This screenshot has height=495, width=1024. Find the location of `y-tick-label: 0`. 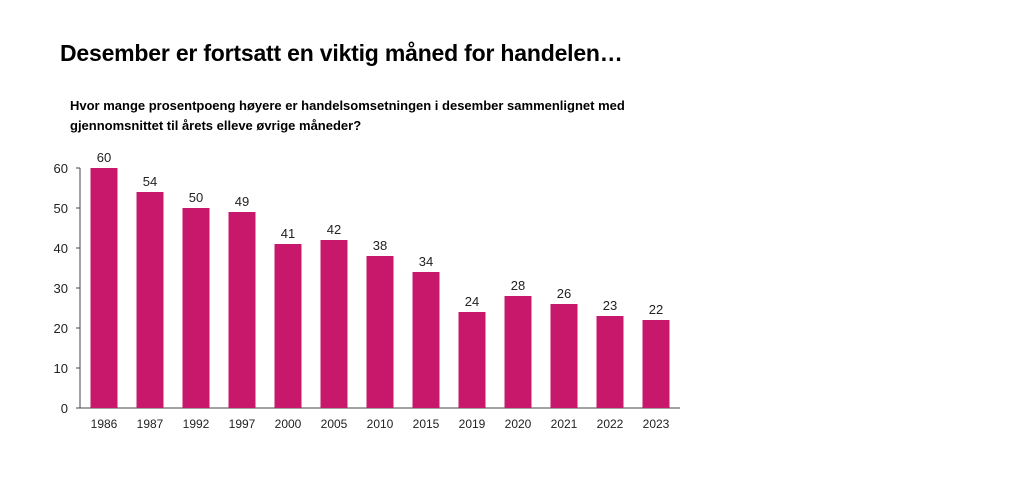

y-tick-label: 0 is located at coordinates (64, 408).